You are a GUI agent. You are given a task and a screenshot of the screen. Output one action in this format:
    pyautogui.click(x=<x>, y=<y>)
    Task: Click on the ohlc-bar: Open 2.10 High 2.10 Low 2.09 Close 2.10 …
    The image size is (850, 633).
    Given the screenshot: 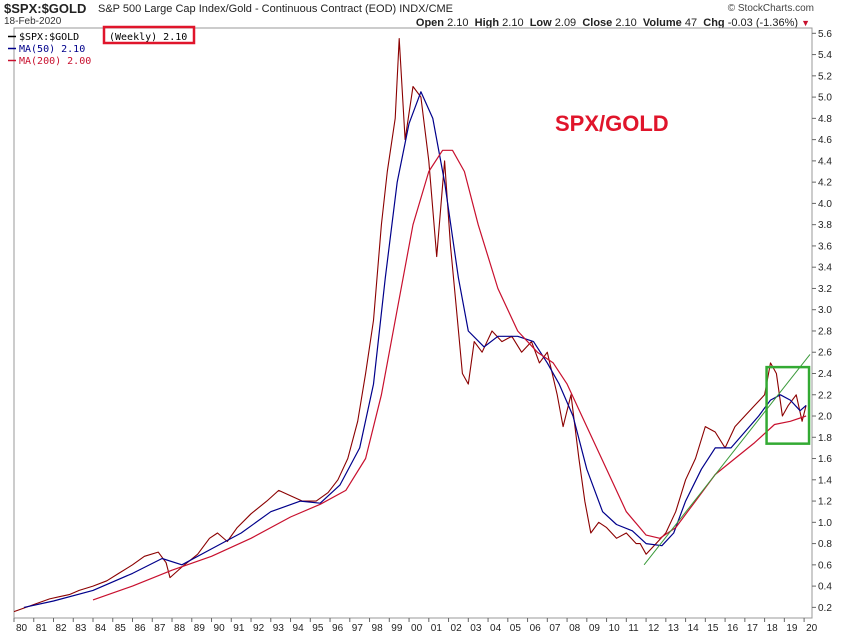 What is the action you would take?
    pyautogui.click(x=613, y=23)
    